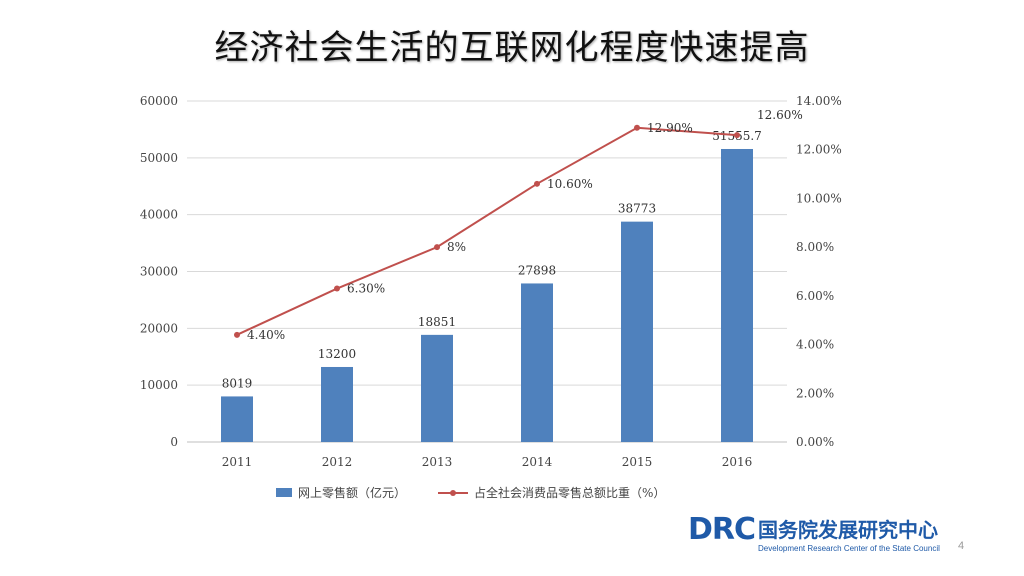 The height and width of the screenshot is (576, 1024). Describe the element at coordinates (815, 296) in the screenshot. I see `right-axis-tick-label: 6.00%` at that location.